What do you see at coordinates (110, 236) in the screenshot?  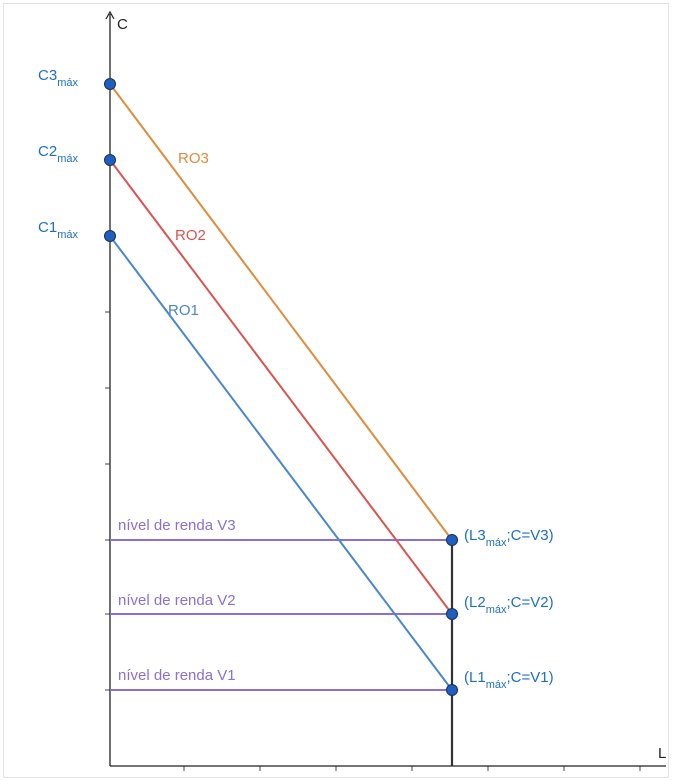 I see `point-c1-max` at bounding box center [110, 236].